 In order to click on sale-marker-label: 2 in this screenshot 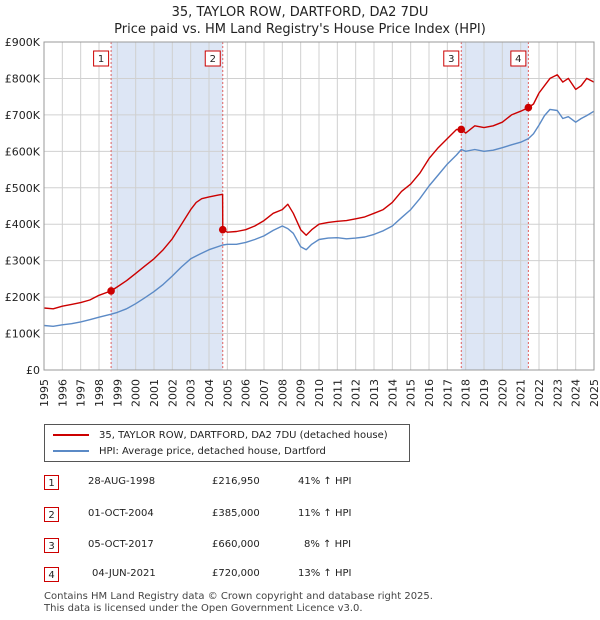, I will do `click(51, 514)`.